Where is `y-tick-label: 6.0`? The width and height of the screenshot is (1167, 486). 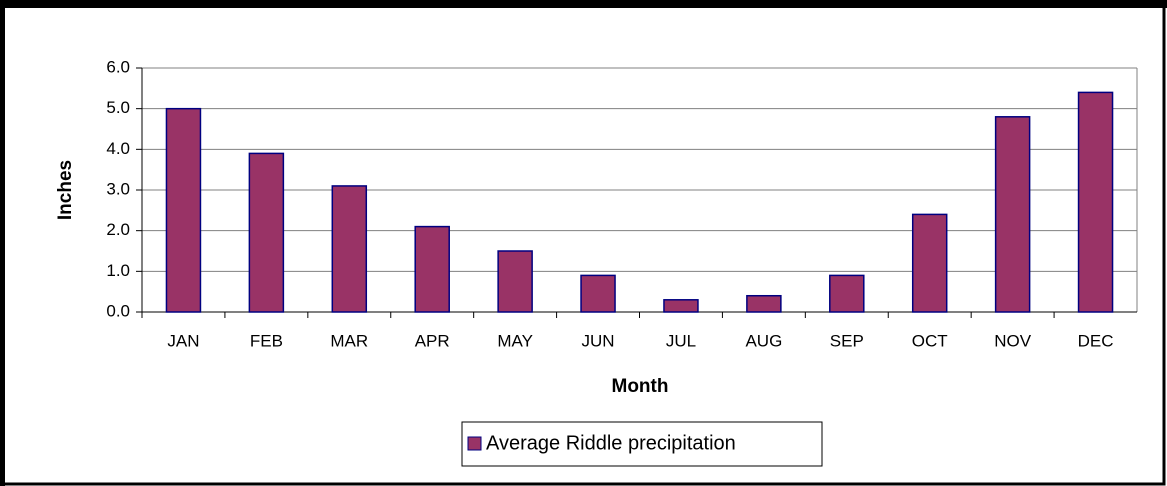 y-tick-label: 6.0 is located at coordinates (118, 66).